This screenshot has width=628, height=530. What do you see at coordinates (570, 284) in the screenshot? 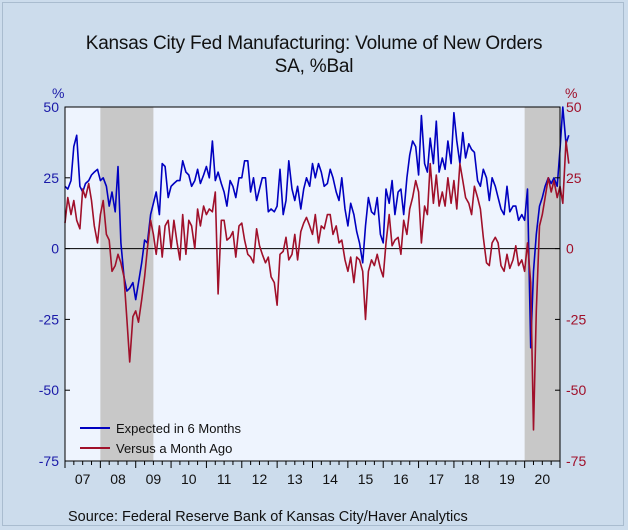
I see `right-axis: 50 25 0 -25 -50 -75` at bounding box center [570, 284].